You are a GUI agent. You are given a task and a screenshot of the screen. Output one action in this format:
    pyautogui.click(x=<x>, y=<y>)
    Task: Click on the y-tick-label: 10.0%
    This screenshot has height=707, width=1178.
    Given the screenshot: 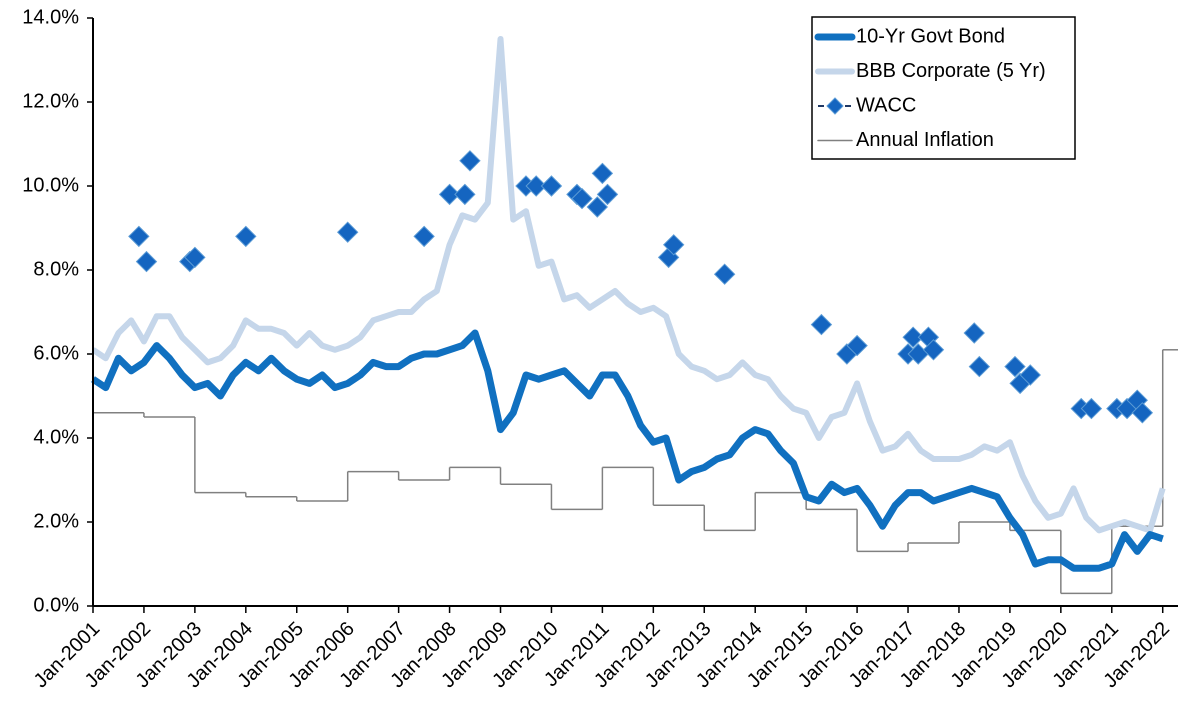 What is the action you would take?
    pyautogui.click(x=50, y=185)
    